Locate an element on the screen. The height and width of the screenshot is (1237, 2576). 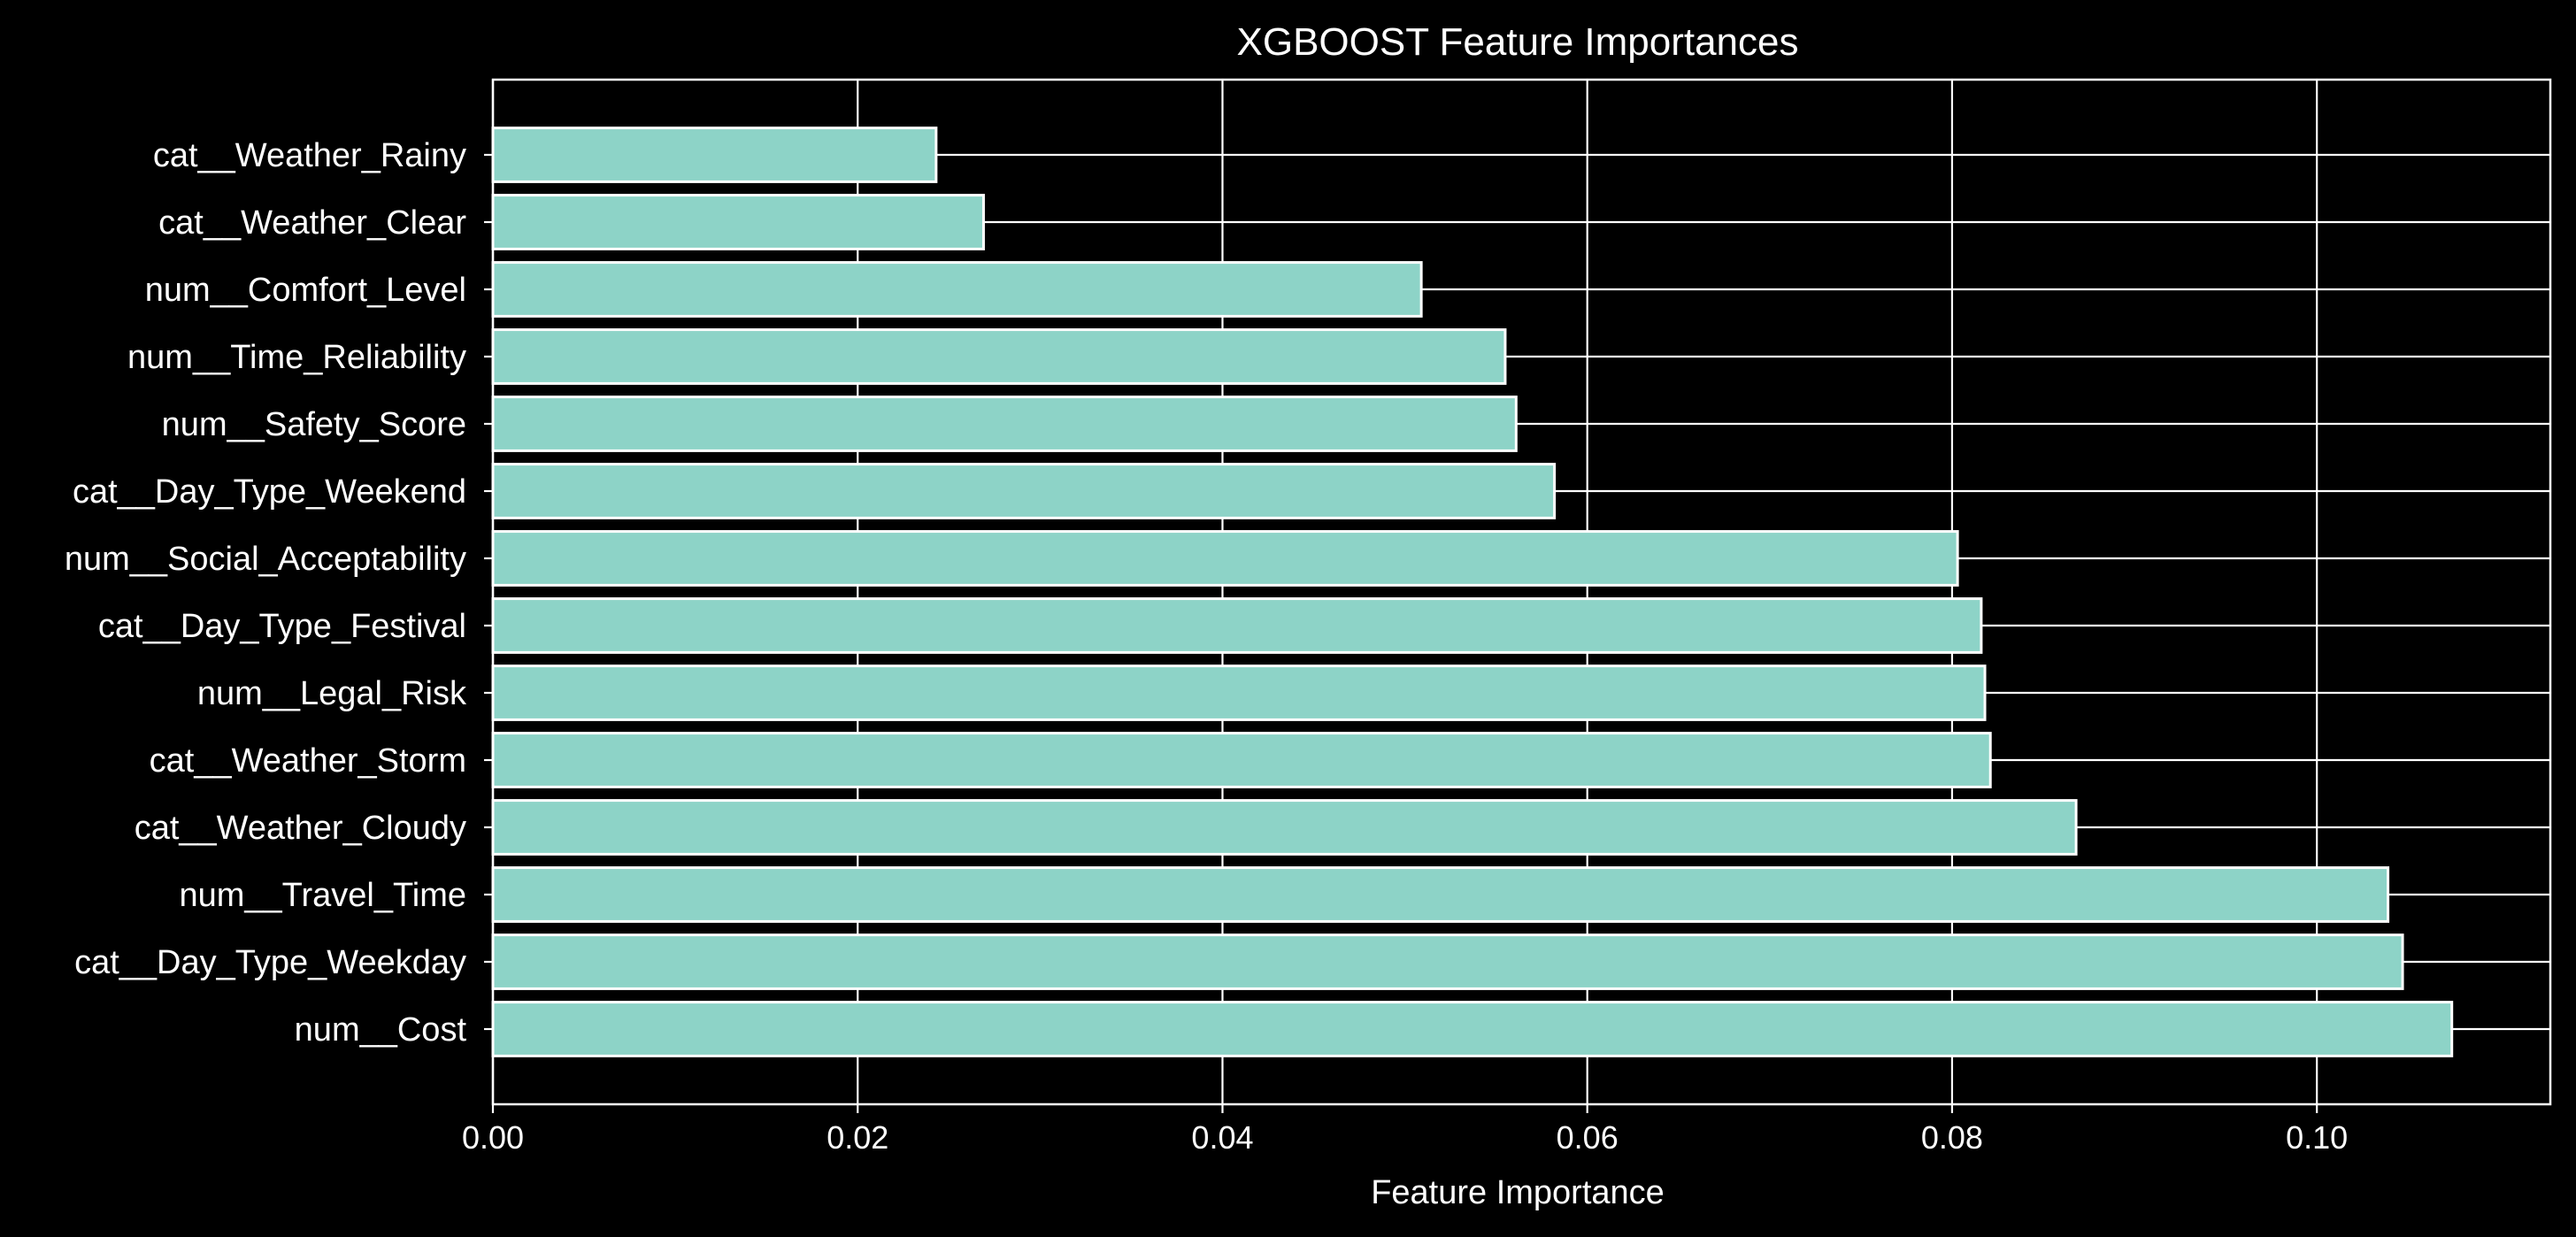
bar-cat__Day_Type_Weekend is located at coordinates (1024, 491).